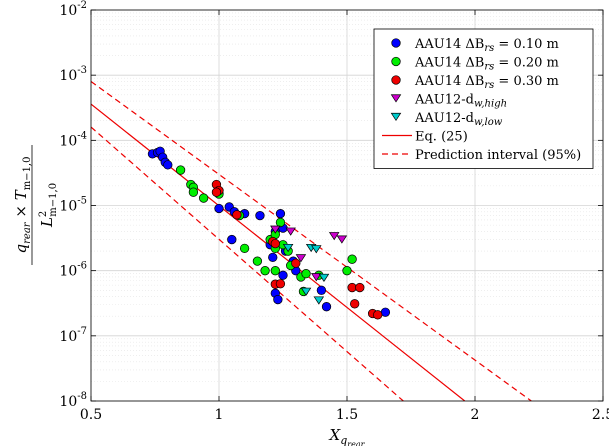  Describe the element at coordinates (356, 443) in the screenshot. I see `x-axis-label-subsub: rear` at that location.